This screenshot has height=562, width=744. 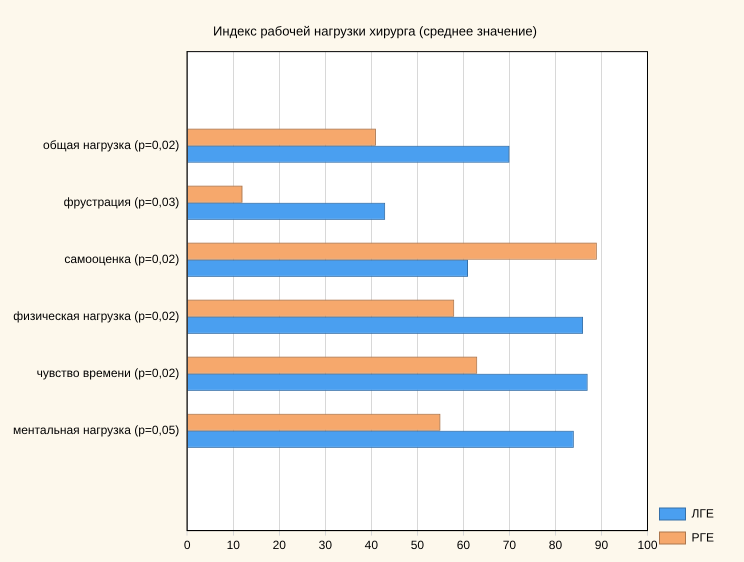 What do you see at coordinates (279, 545) in the screenshot?
I see `x-tick-label: 20` at bounding box center [279, 545].